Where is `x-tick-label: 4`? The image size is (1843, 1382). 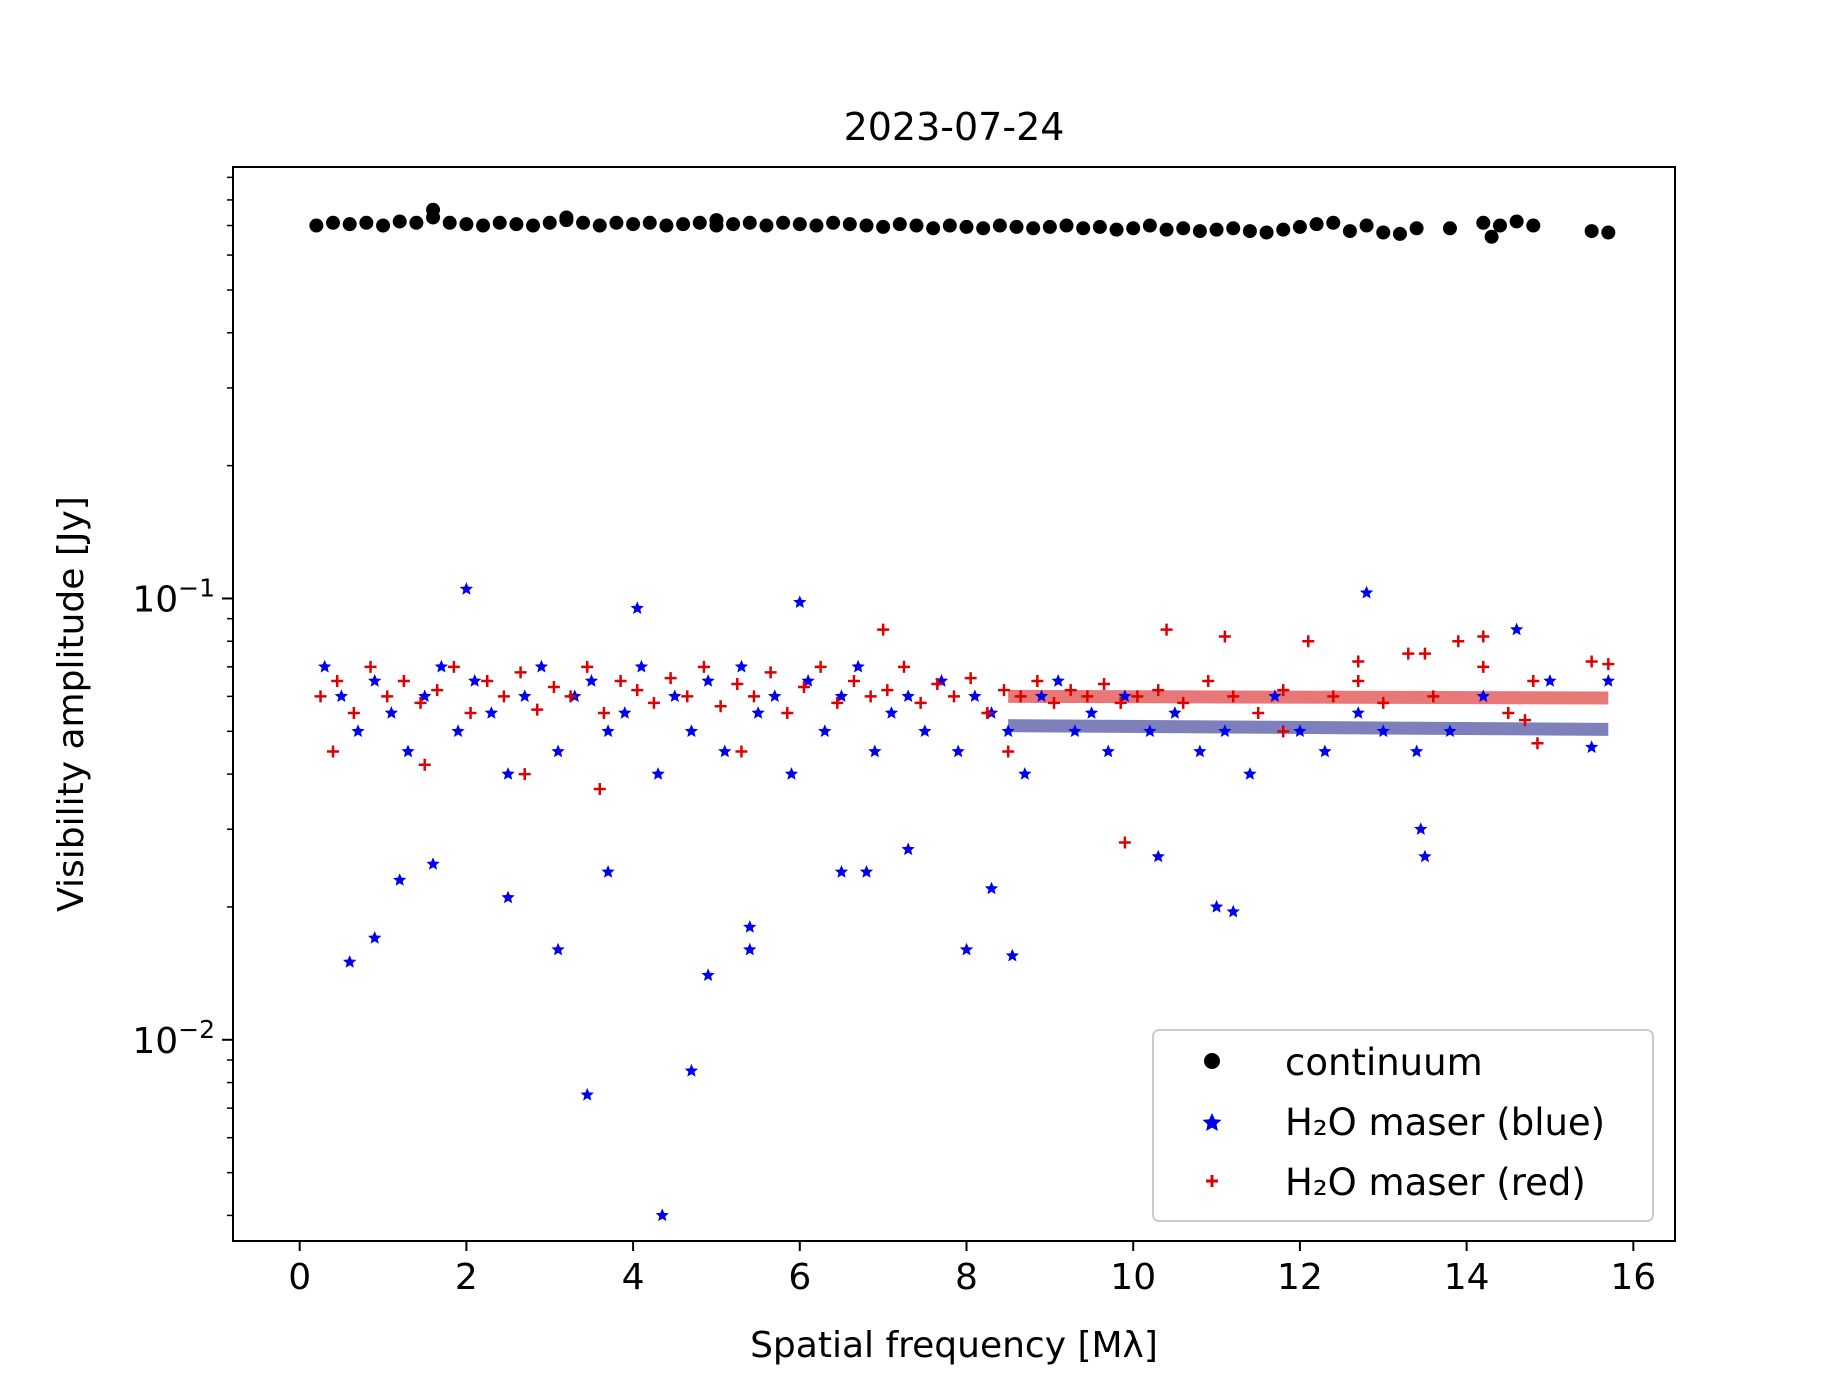 x-tick-label: 4 is located at coordinates (633, 1277).